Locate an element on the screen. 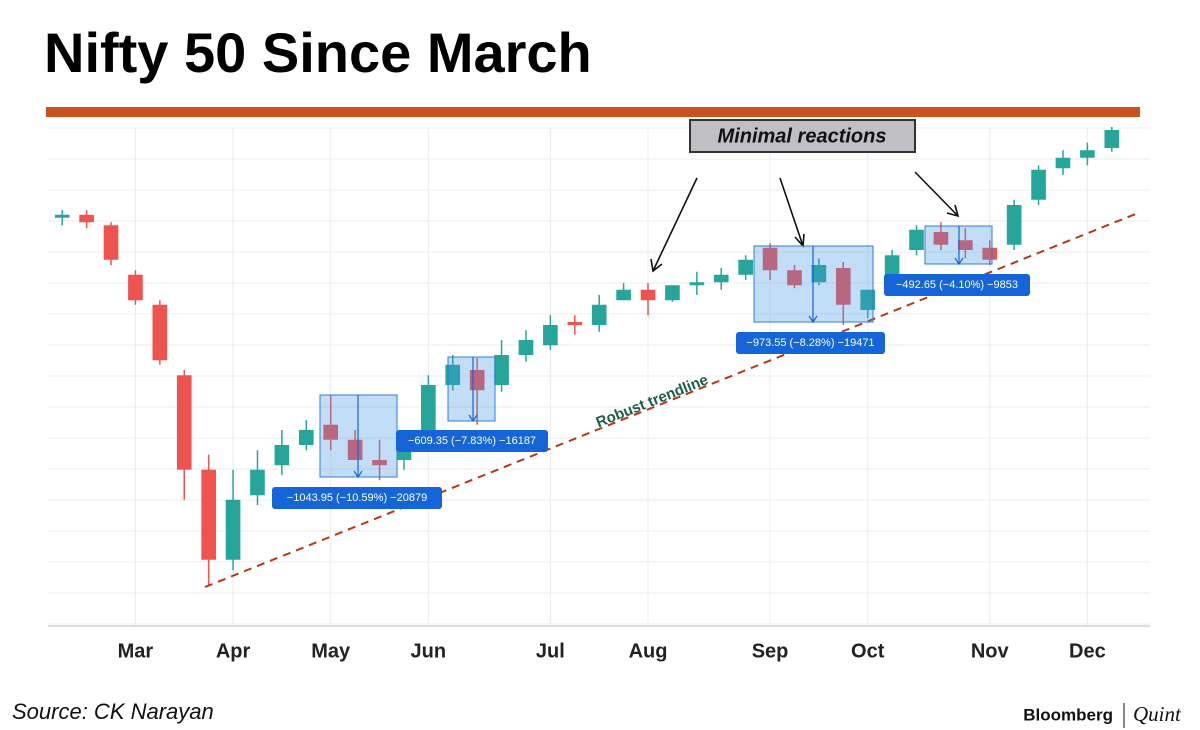 Image resolution: width=1200 pixels, height=730 pixels. measure-box is located at coordinates (471, 389).